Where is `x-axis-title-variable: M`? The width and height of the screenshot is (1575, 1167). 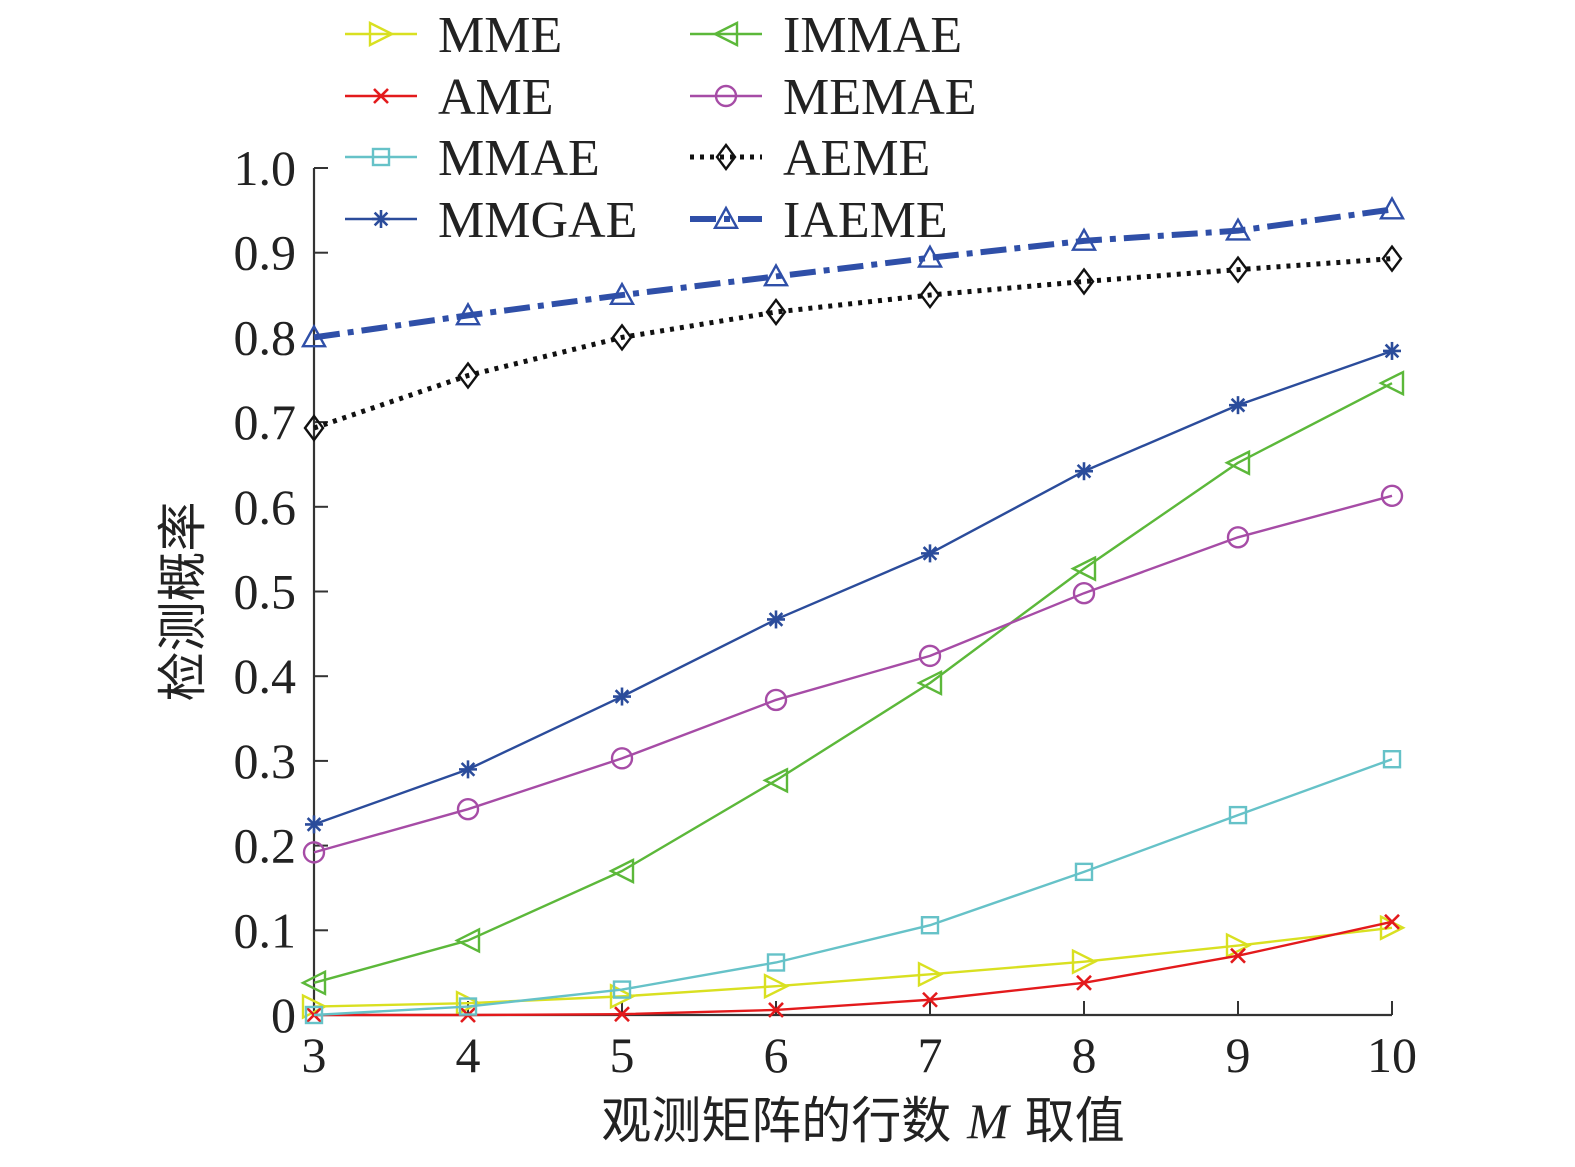 x-axis-title-variable: M is located at coordinates (988, 1121).